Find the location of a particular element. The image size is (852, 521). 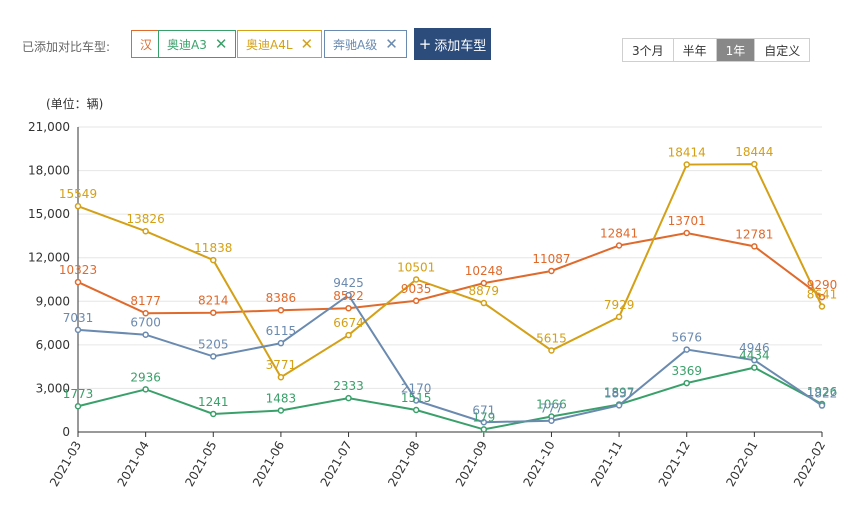

add-model-button: + 添加车型 is located at coordinates (452, 44).